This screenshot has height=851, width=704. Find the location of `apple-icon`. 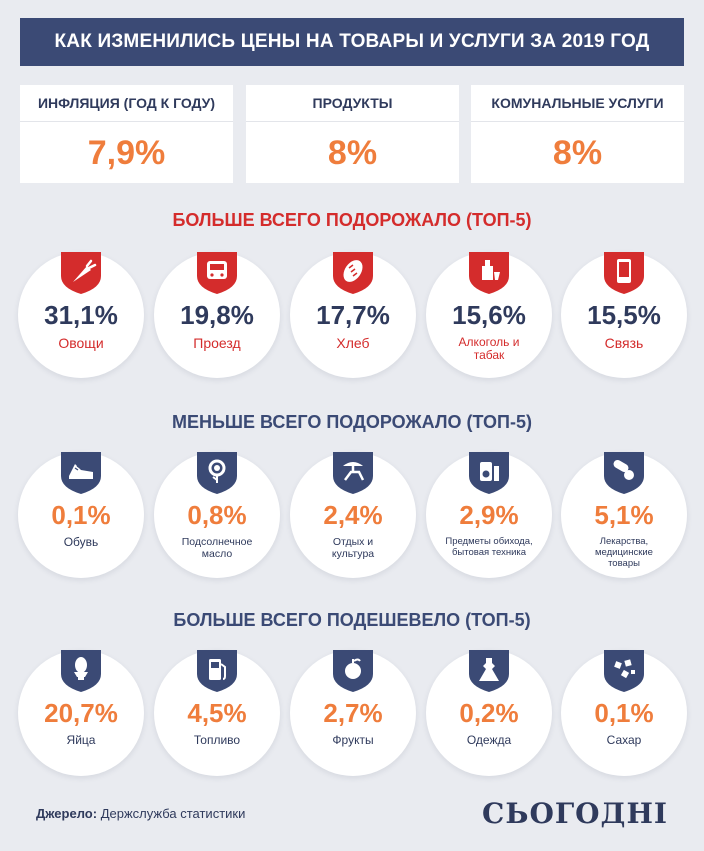

apple-icon is located at coordinates (353, 671).